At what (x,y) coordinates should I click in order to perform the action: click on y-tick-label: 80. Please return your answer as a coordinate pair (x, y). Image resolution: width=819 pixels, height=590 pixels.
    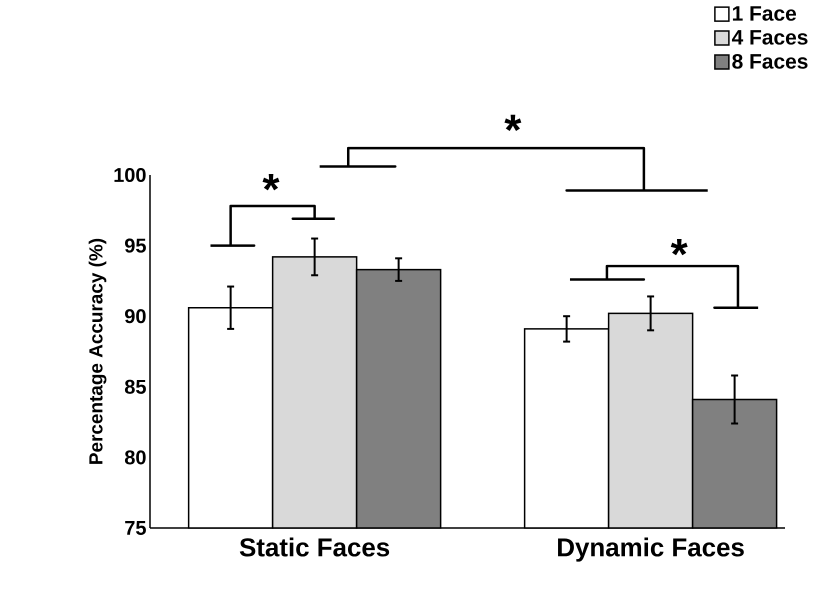
    Looking at the image, I should click on (135, 457).